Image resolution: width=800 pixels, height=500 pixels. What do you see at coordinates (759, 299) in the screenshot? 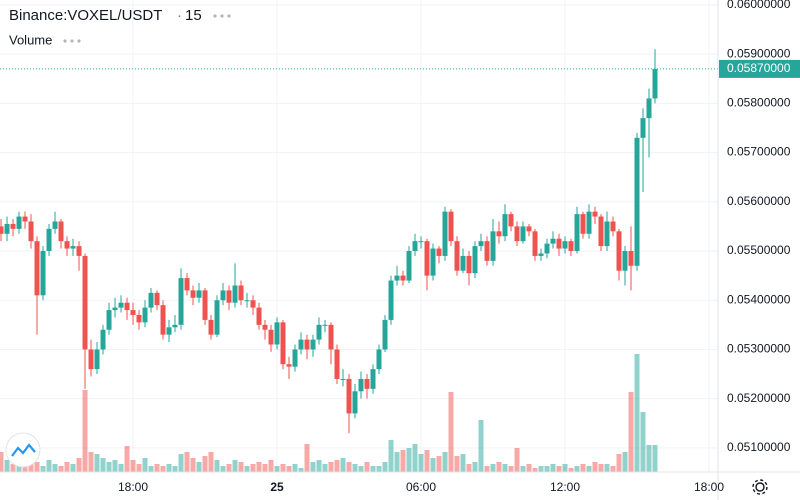
I see `y-tick-label: 0.05400000` at bounding box center [759, 299].